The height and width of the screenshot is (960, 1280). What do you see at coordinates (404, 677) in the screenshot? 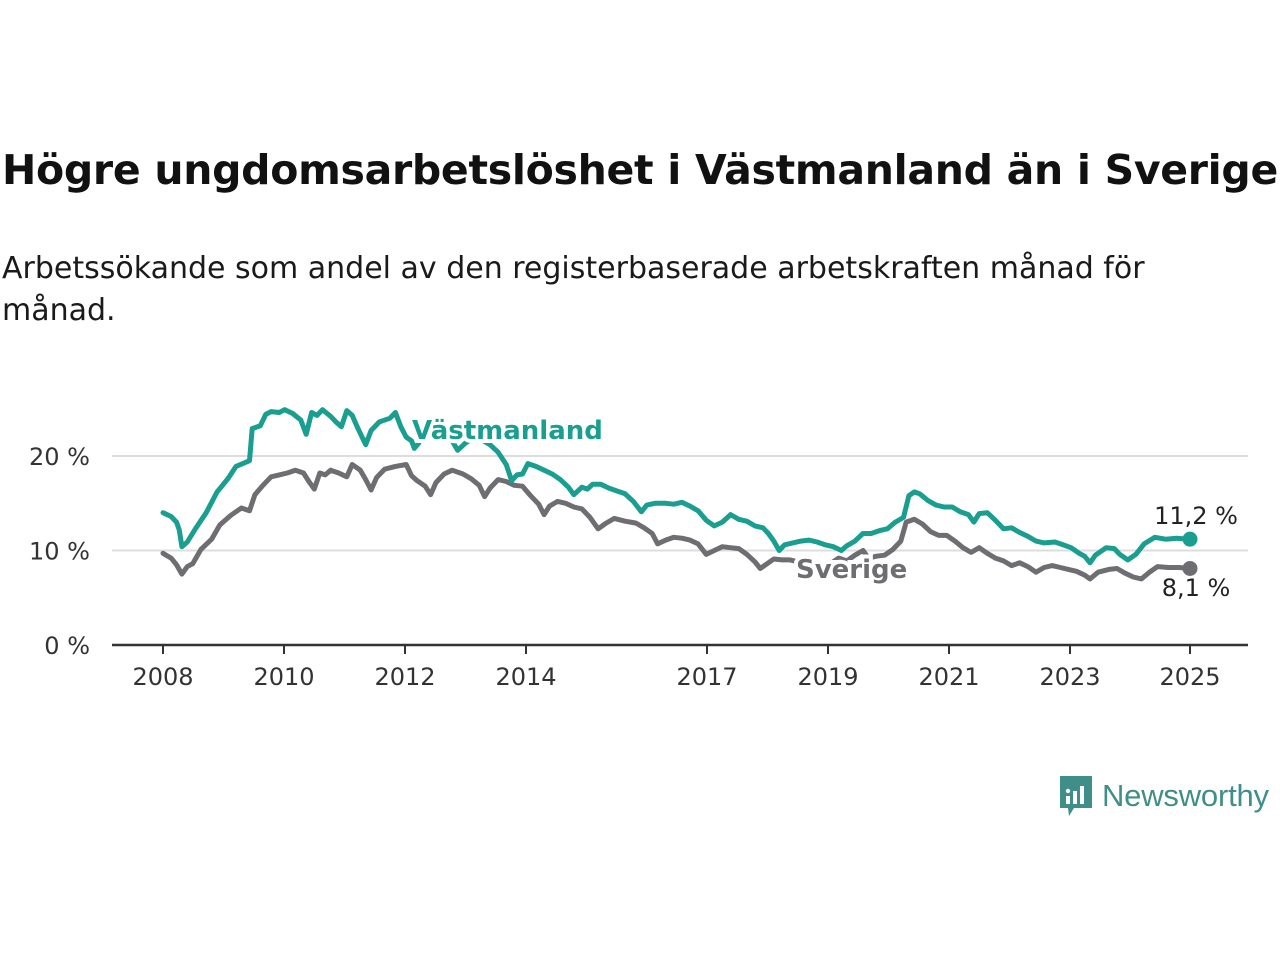
I see `x-tick-label: 2012` at bounding box center [404, 677].